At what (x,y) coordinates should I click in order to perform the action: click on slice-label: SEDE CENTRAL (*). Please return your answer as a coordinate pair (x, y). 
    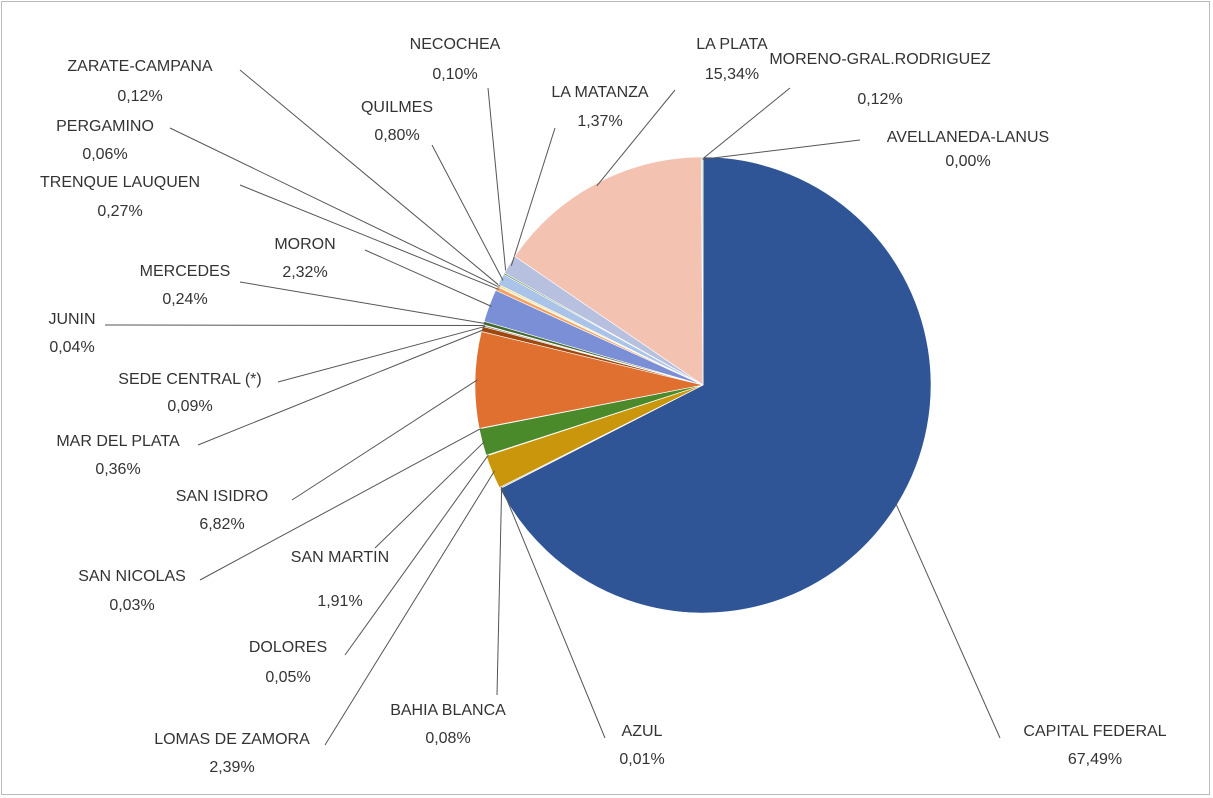
    Looking at the image, I should click on (189, 379).